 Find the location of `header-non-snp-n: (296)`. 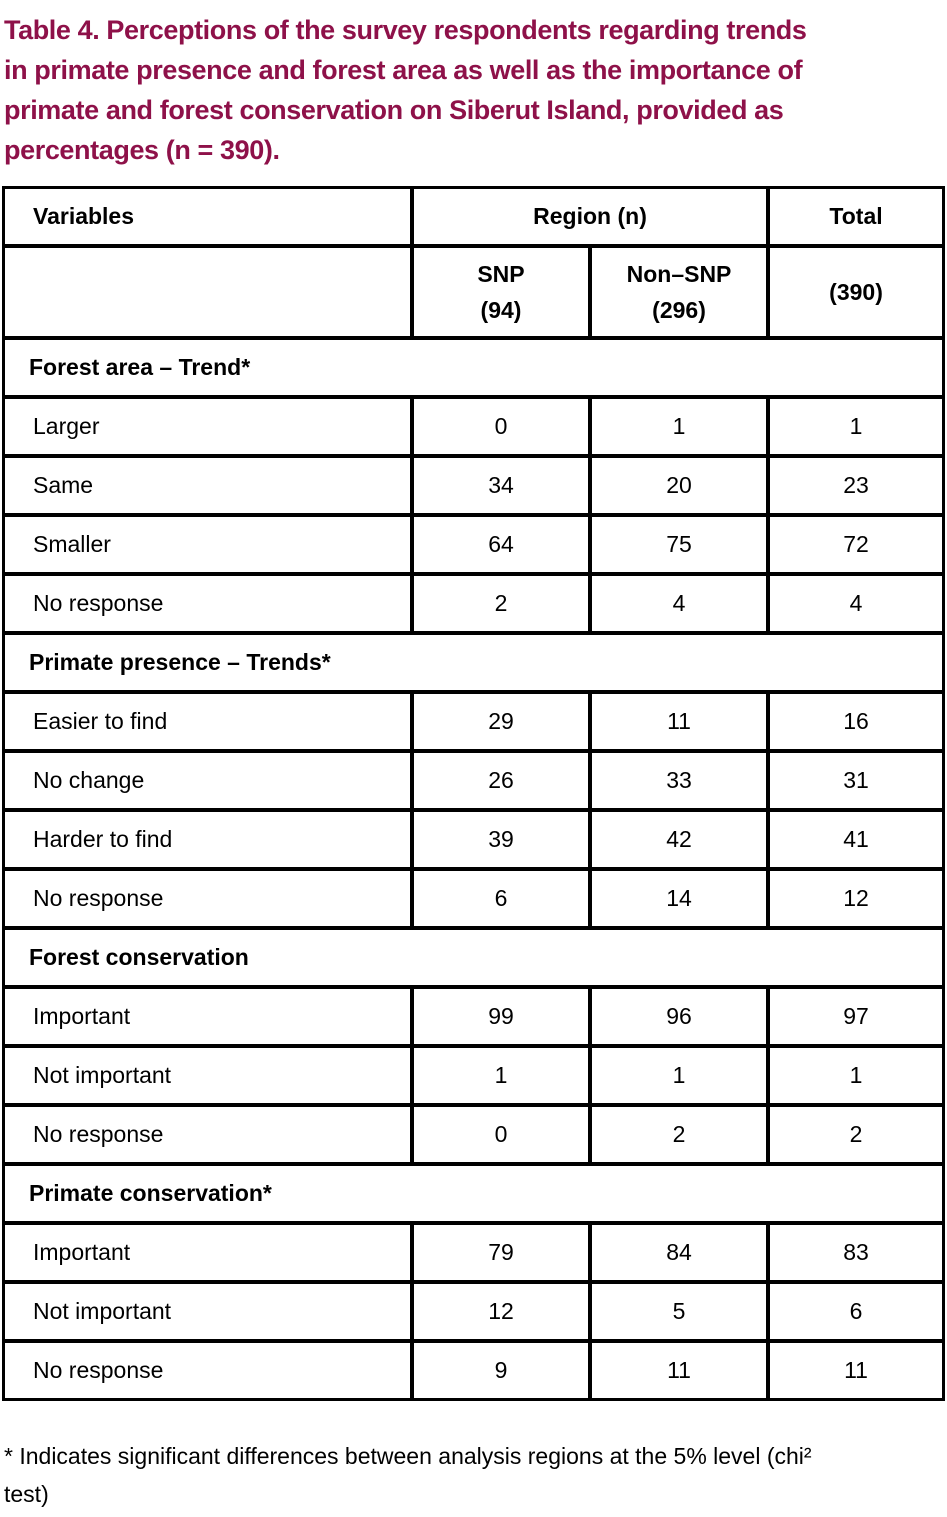

header-non-snp-n: (296) is located at coordinates (679, 310).